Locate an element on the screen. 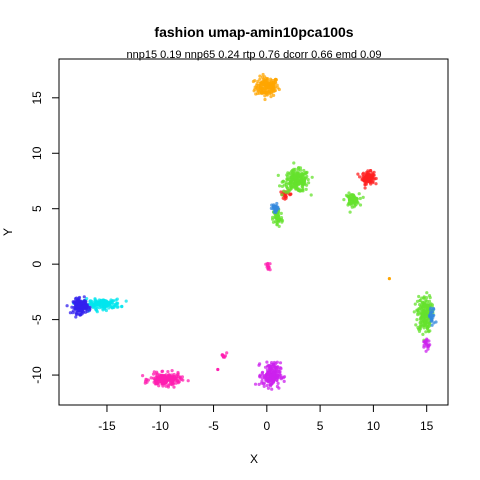  x-tick-label: 0 is located at coordinates (266, 426).